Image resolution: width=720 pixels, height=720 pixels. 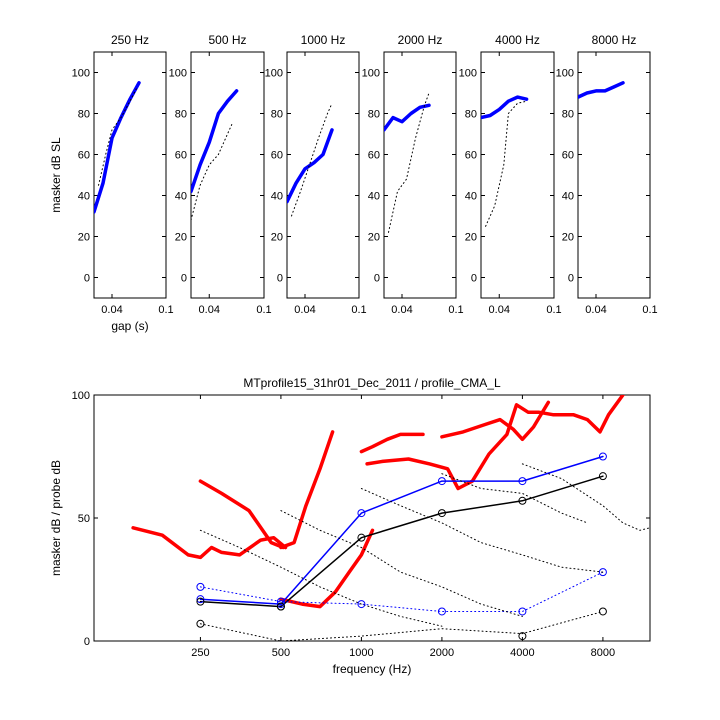 I want to click on chart-panel-4: 0 20 40 60 80 100 0.04 0.1 4000 Hz, so click(x=510, y=174).